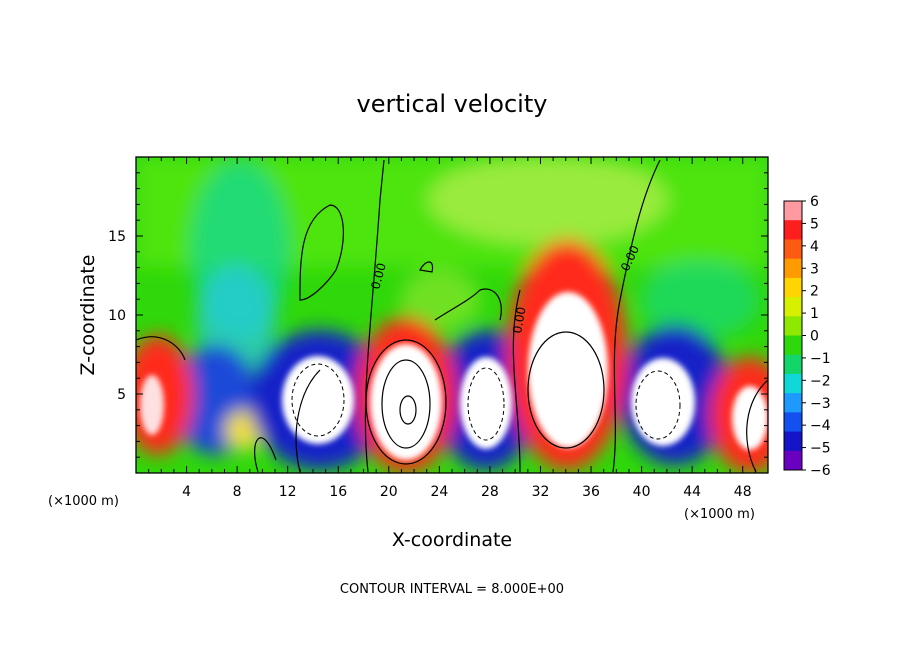 The height and width of the screenshot is (654, 904). I want to click on x-tick-label: 48, so click(743, 492).